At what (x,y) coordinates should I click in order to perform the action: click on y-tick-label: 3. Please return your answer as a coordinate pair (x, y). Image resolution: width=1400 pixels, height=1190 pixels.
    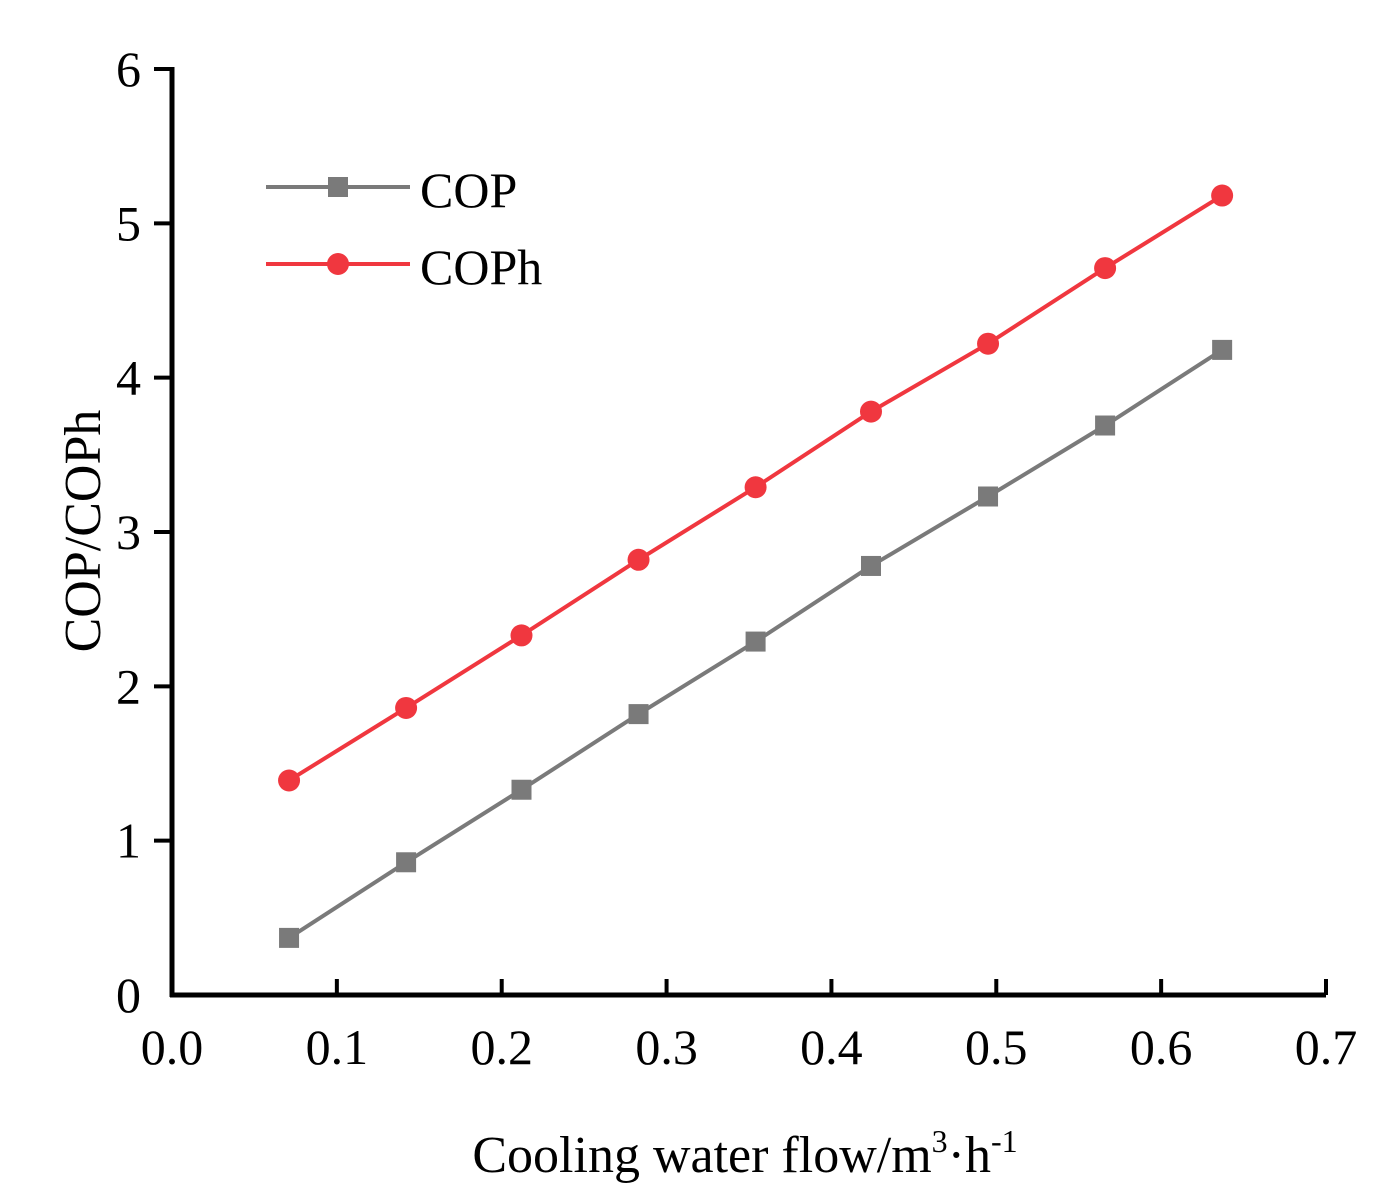
    Looking at the image, I should click on (128, 532).